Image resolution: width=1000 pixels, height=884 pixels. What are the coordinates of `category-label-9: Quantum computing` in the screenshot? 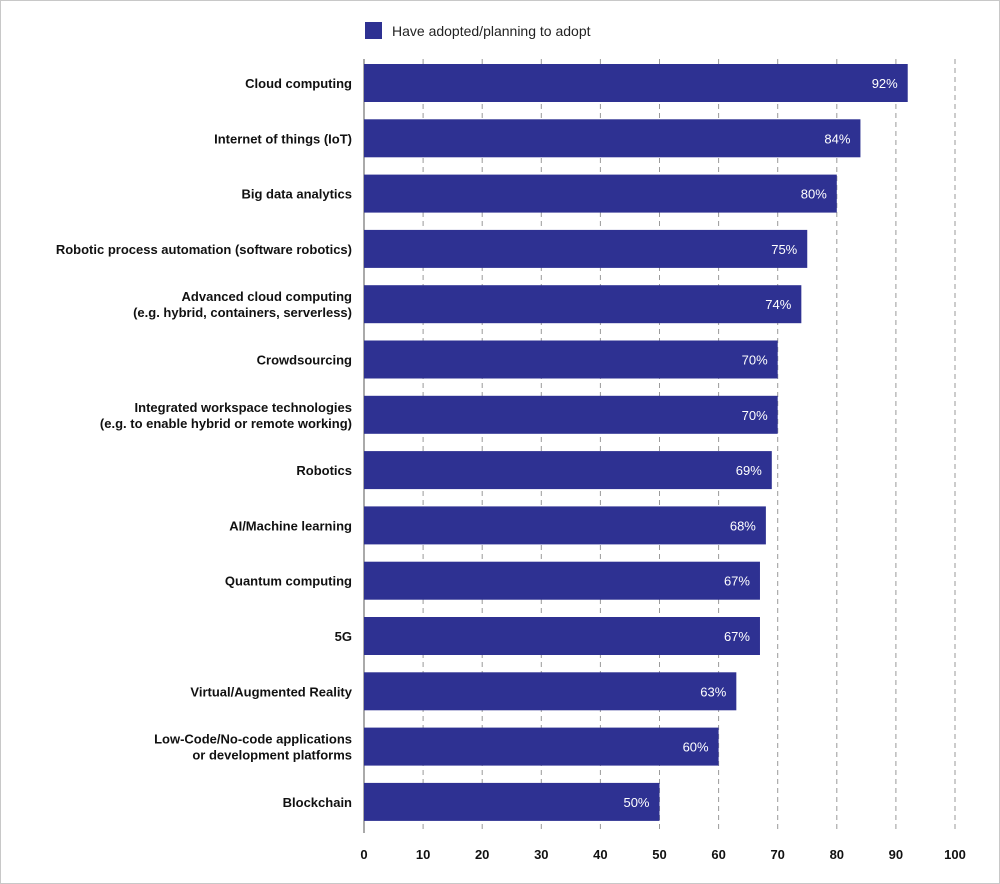 It's located at (288, 581).